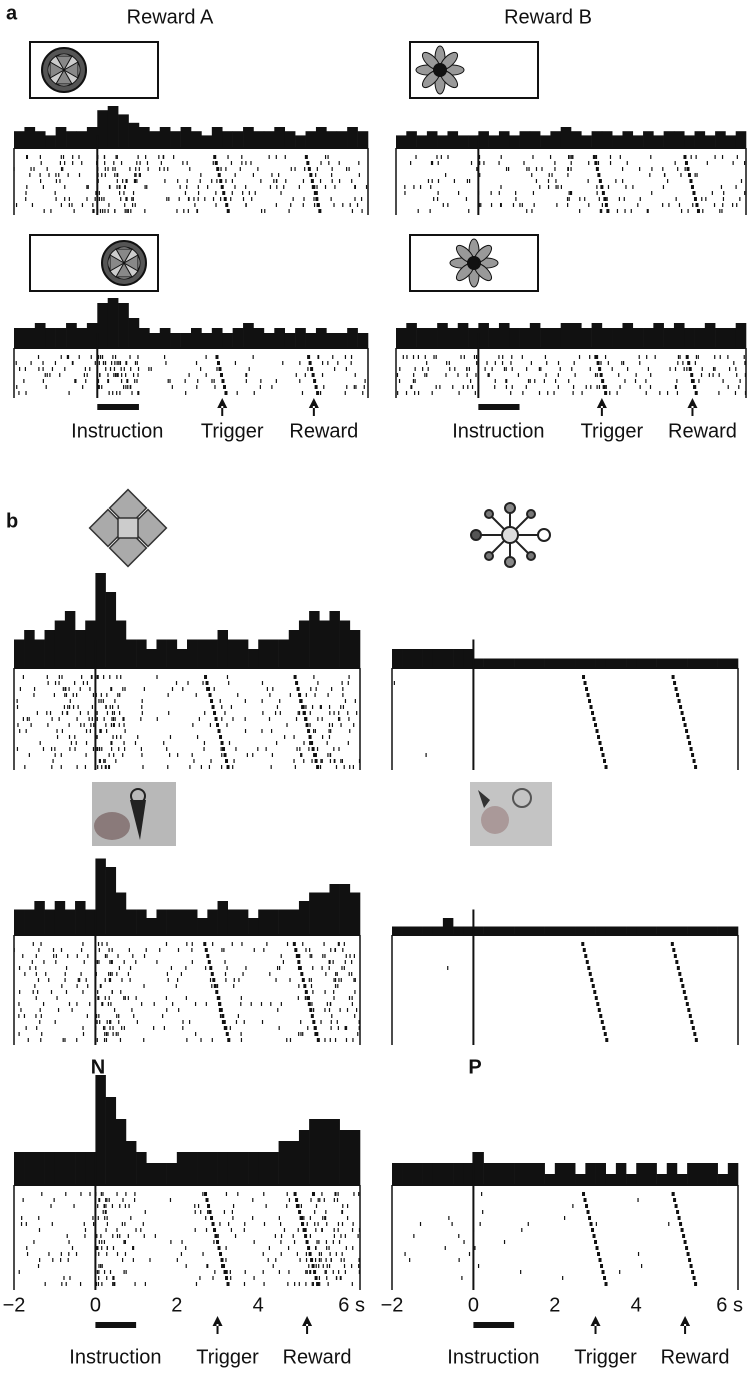  Describe the element at coordinates (12, 13) in the screenshot. I see `panel-label: a` at that location.